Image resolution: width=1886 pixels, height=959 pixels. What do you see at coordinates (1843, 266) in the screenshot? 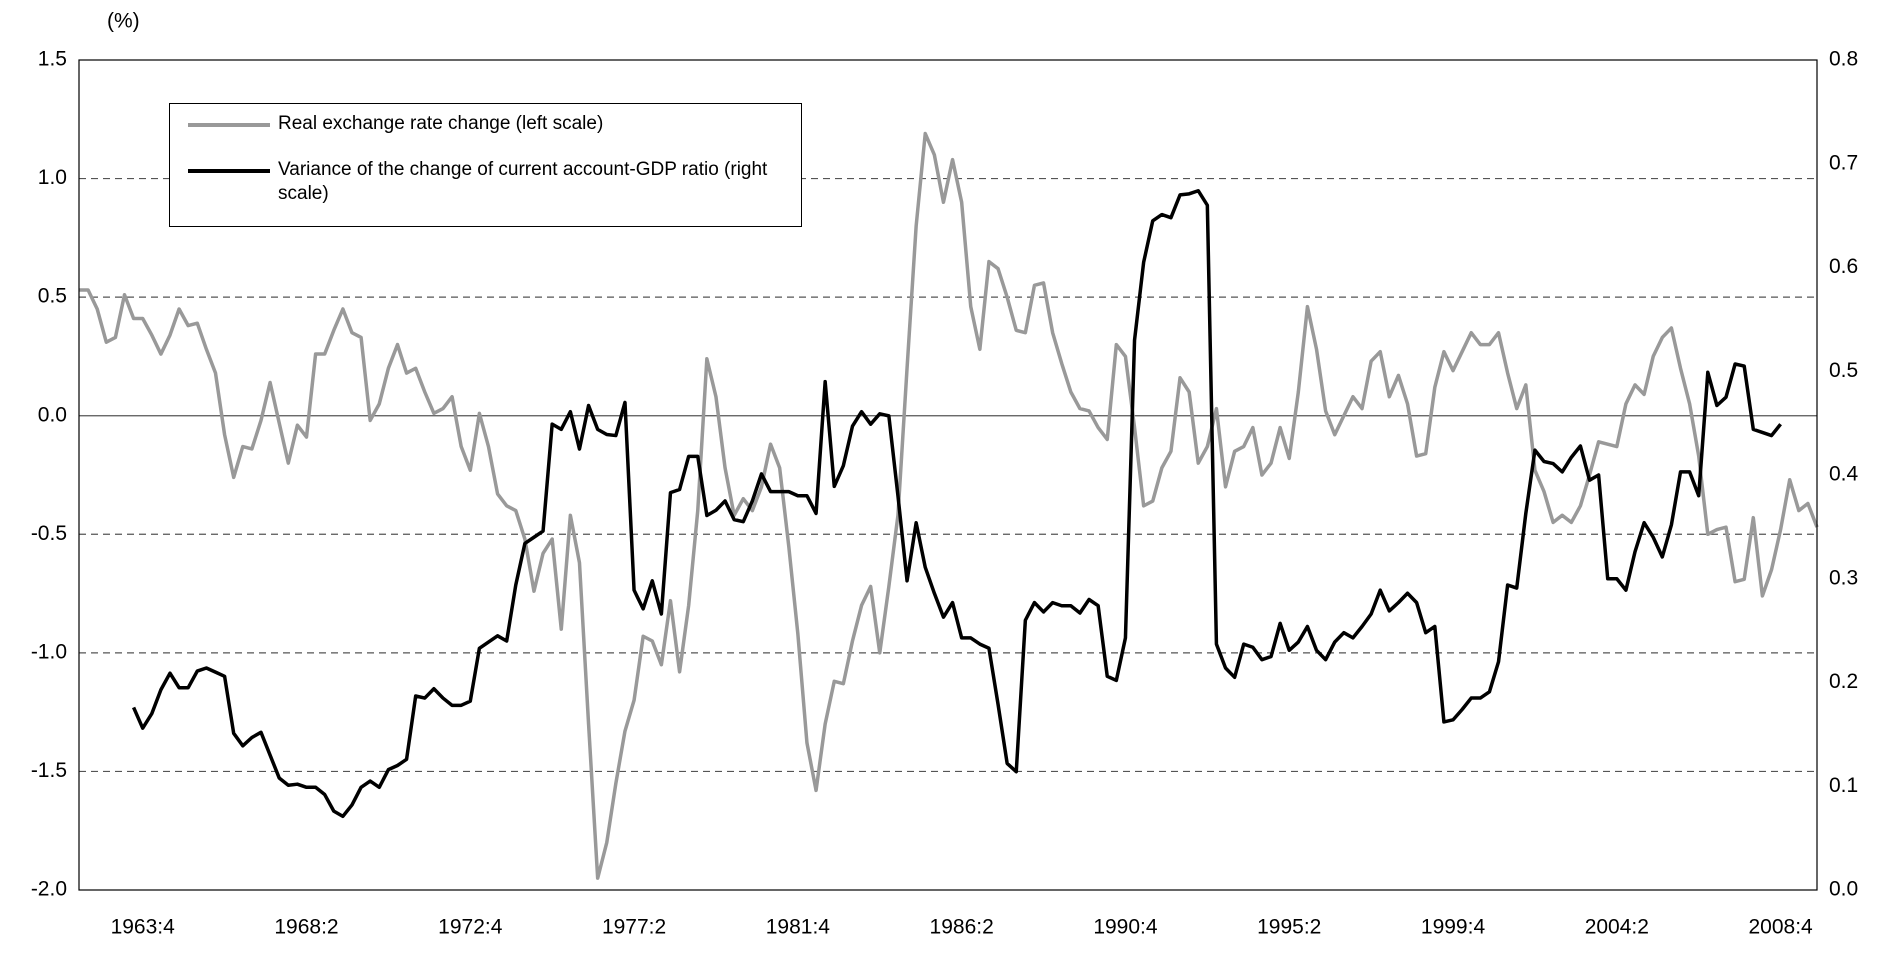
I see `y2-tick-label: 0.6` at bounding box center [1843, 266].